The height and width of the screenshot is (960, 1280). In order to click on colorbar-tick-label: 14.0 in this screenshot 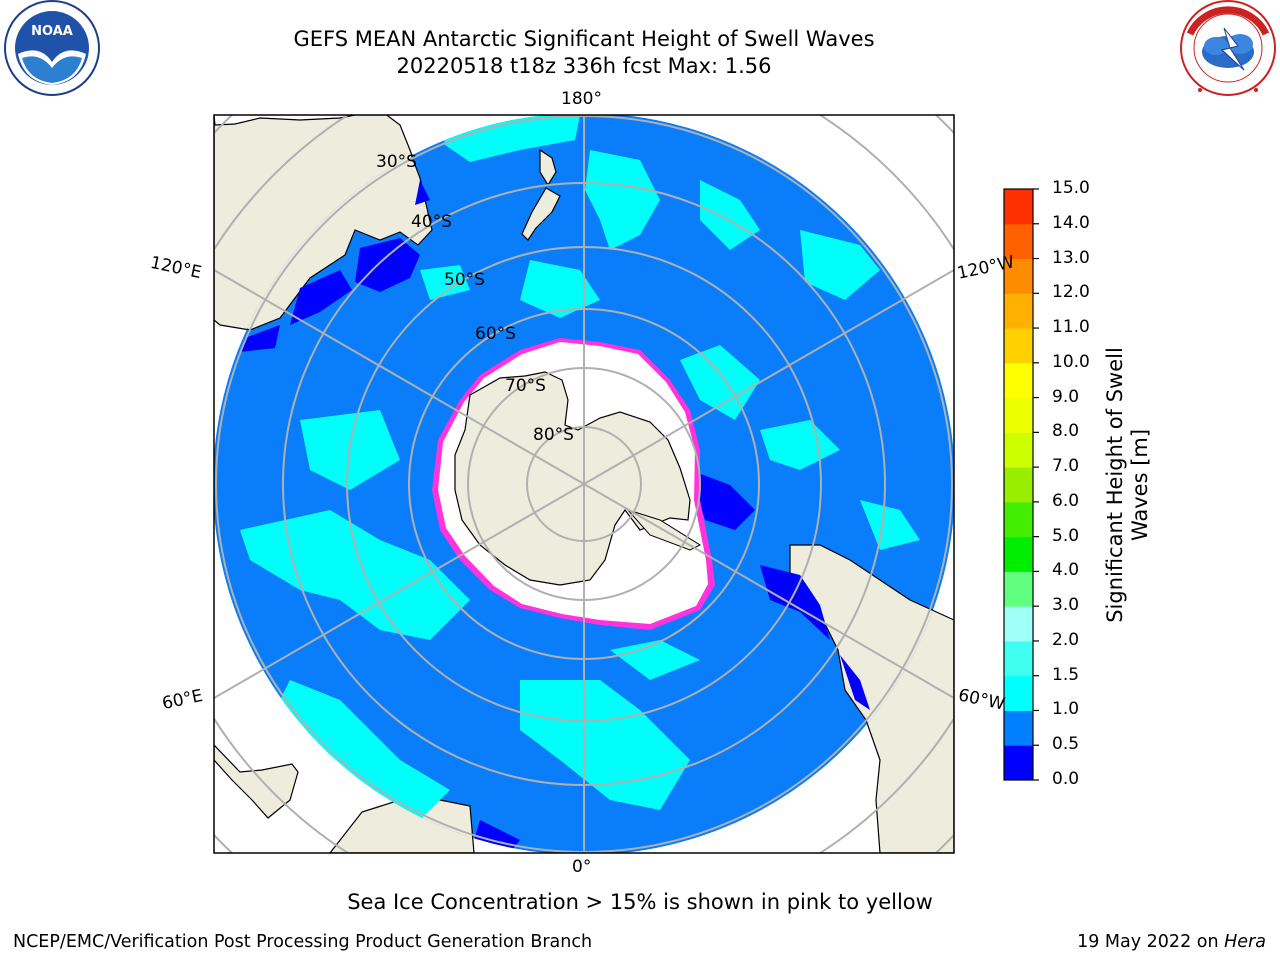, I will do `click(1071, 222)`.